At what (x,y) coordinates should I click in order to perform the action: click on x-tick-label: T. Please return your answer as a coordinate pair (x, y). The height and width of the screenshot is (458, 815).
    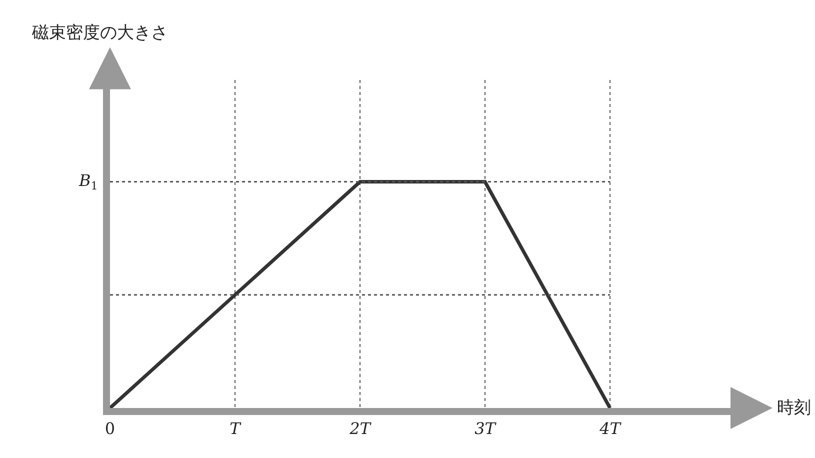
    Looking at the image, I should click on (236, 428).